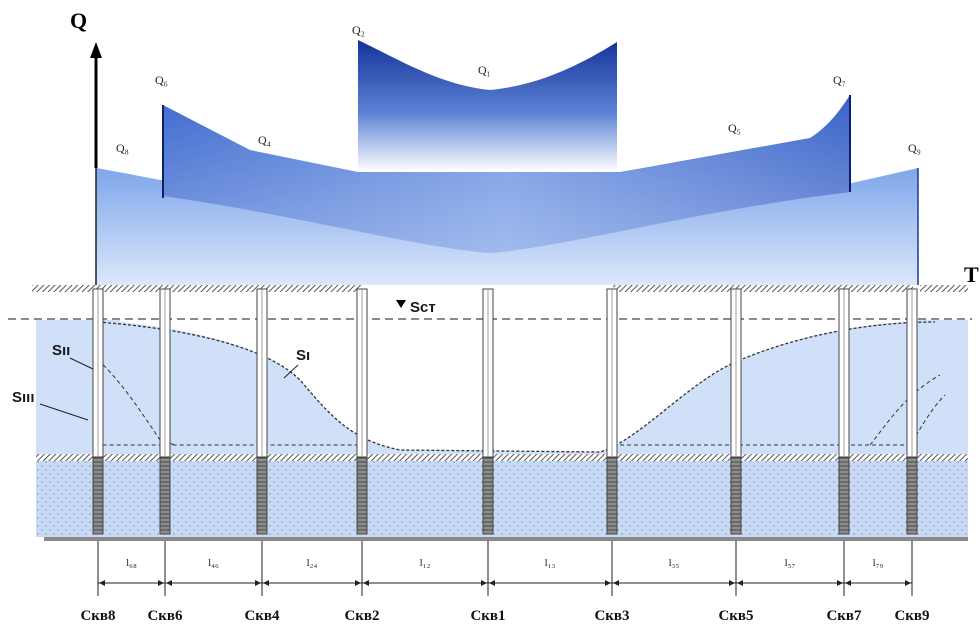 The height and width of the screenshot is (626, 980). I want to click on spacing-label: l₁₂, so click(425, 563).